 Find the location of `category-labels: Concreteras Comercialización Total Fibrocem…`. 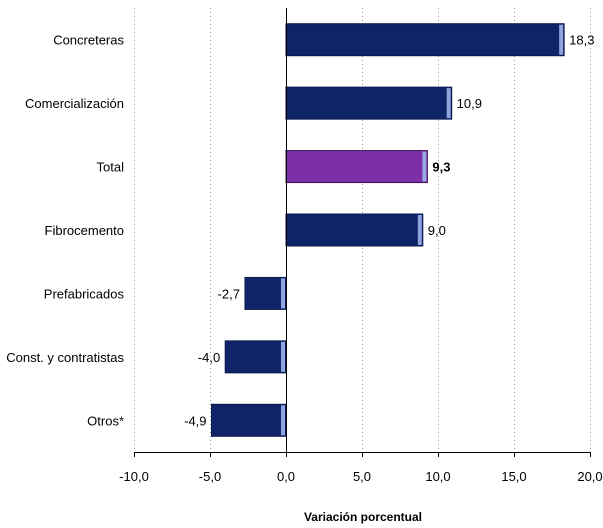

category-labels: Concreteras Comercialización Total Fibrocem… is located at coordinates (65, 231).